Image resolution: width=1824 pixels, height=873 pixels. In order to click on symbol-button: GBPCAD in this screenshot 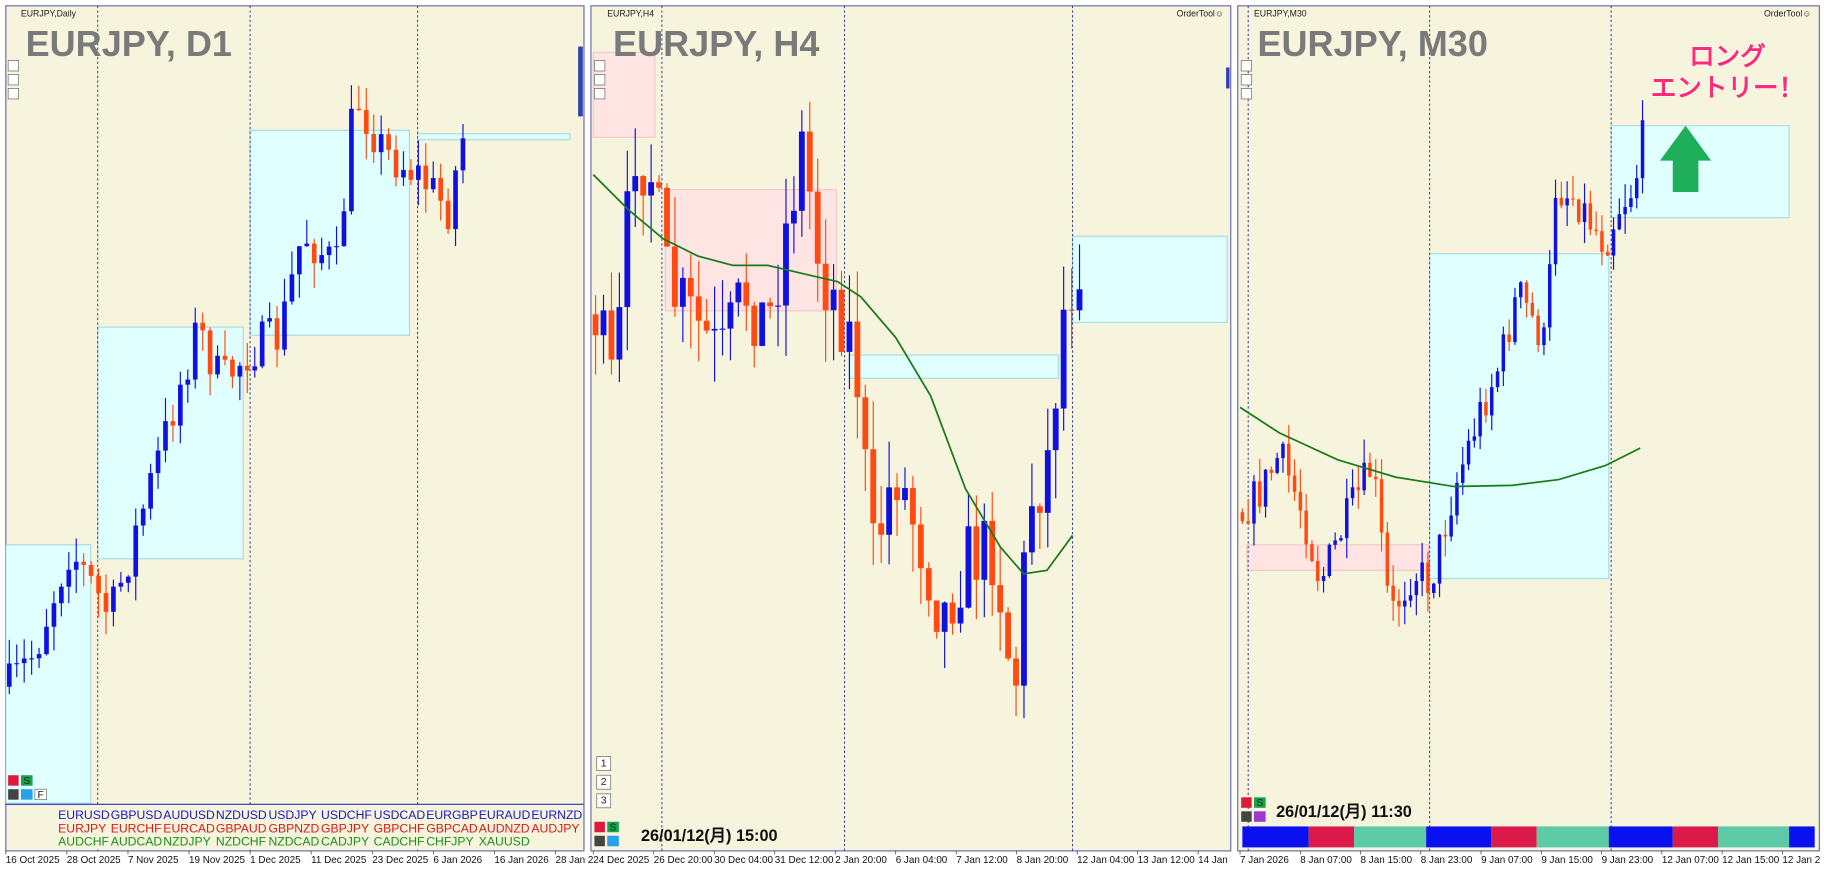, I will do `click(452, 828)`.